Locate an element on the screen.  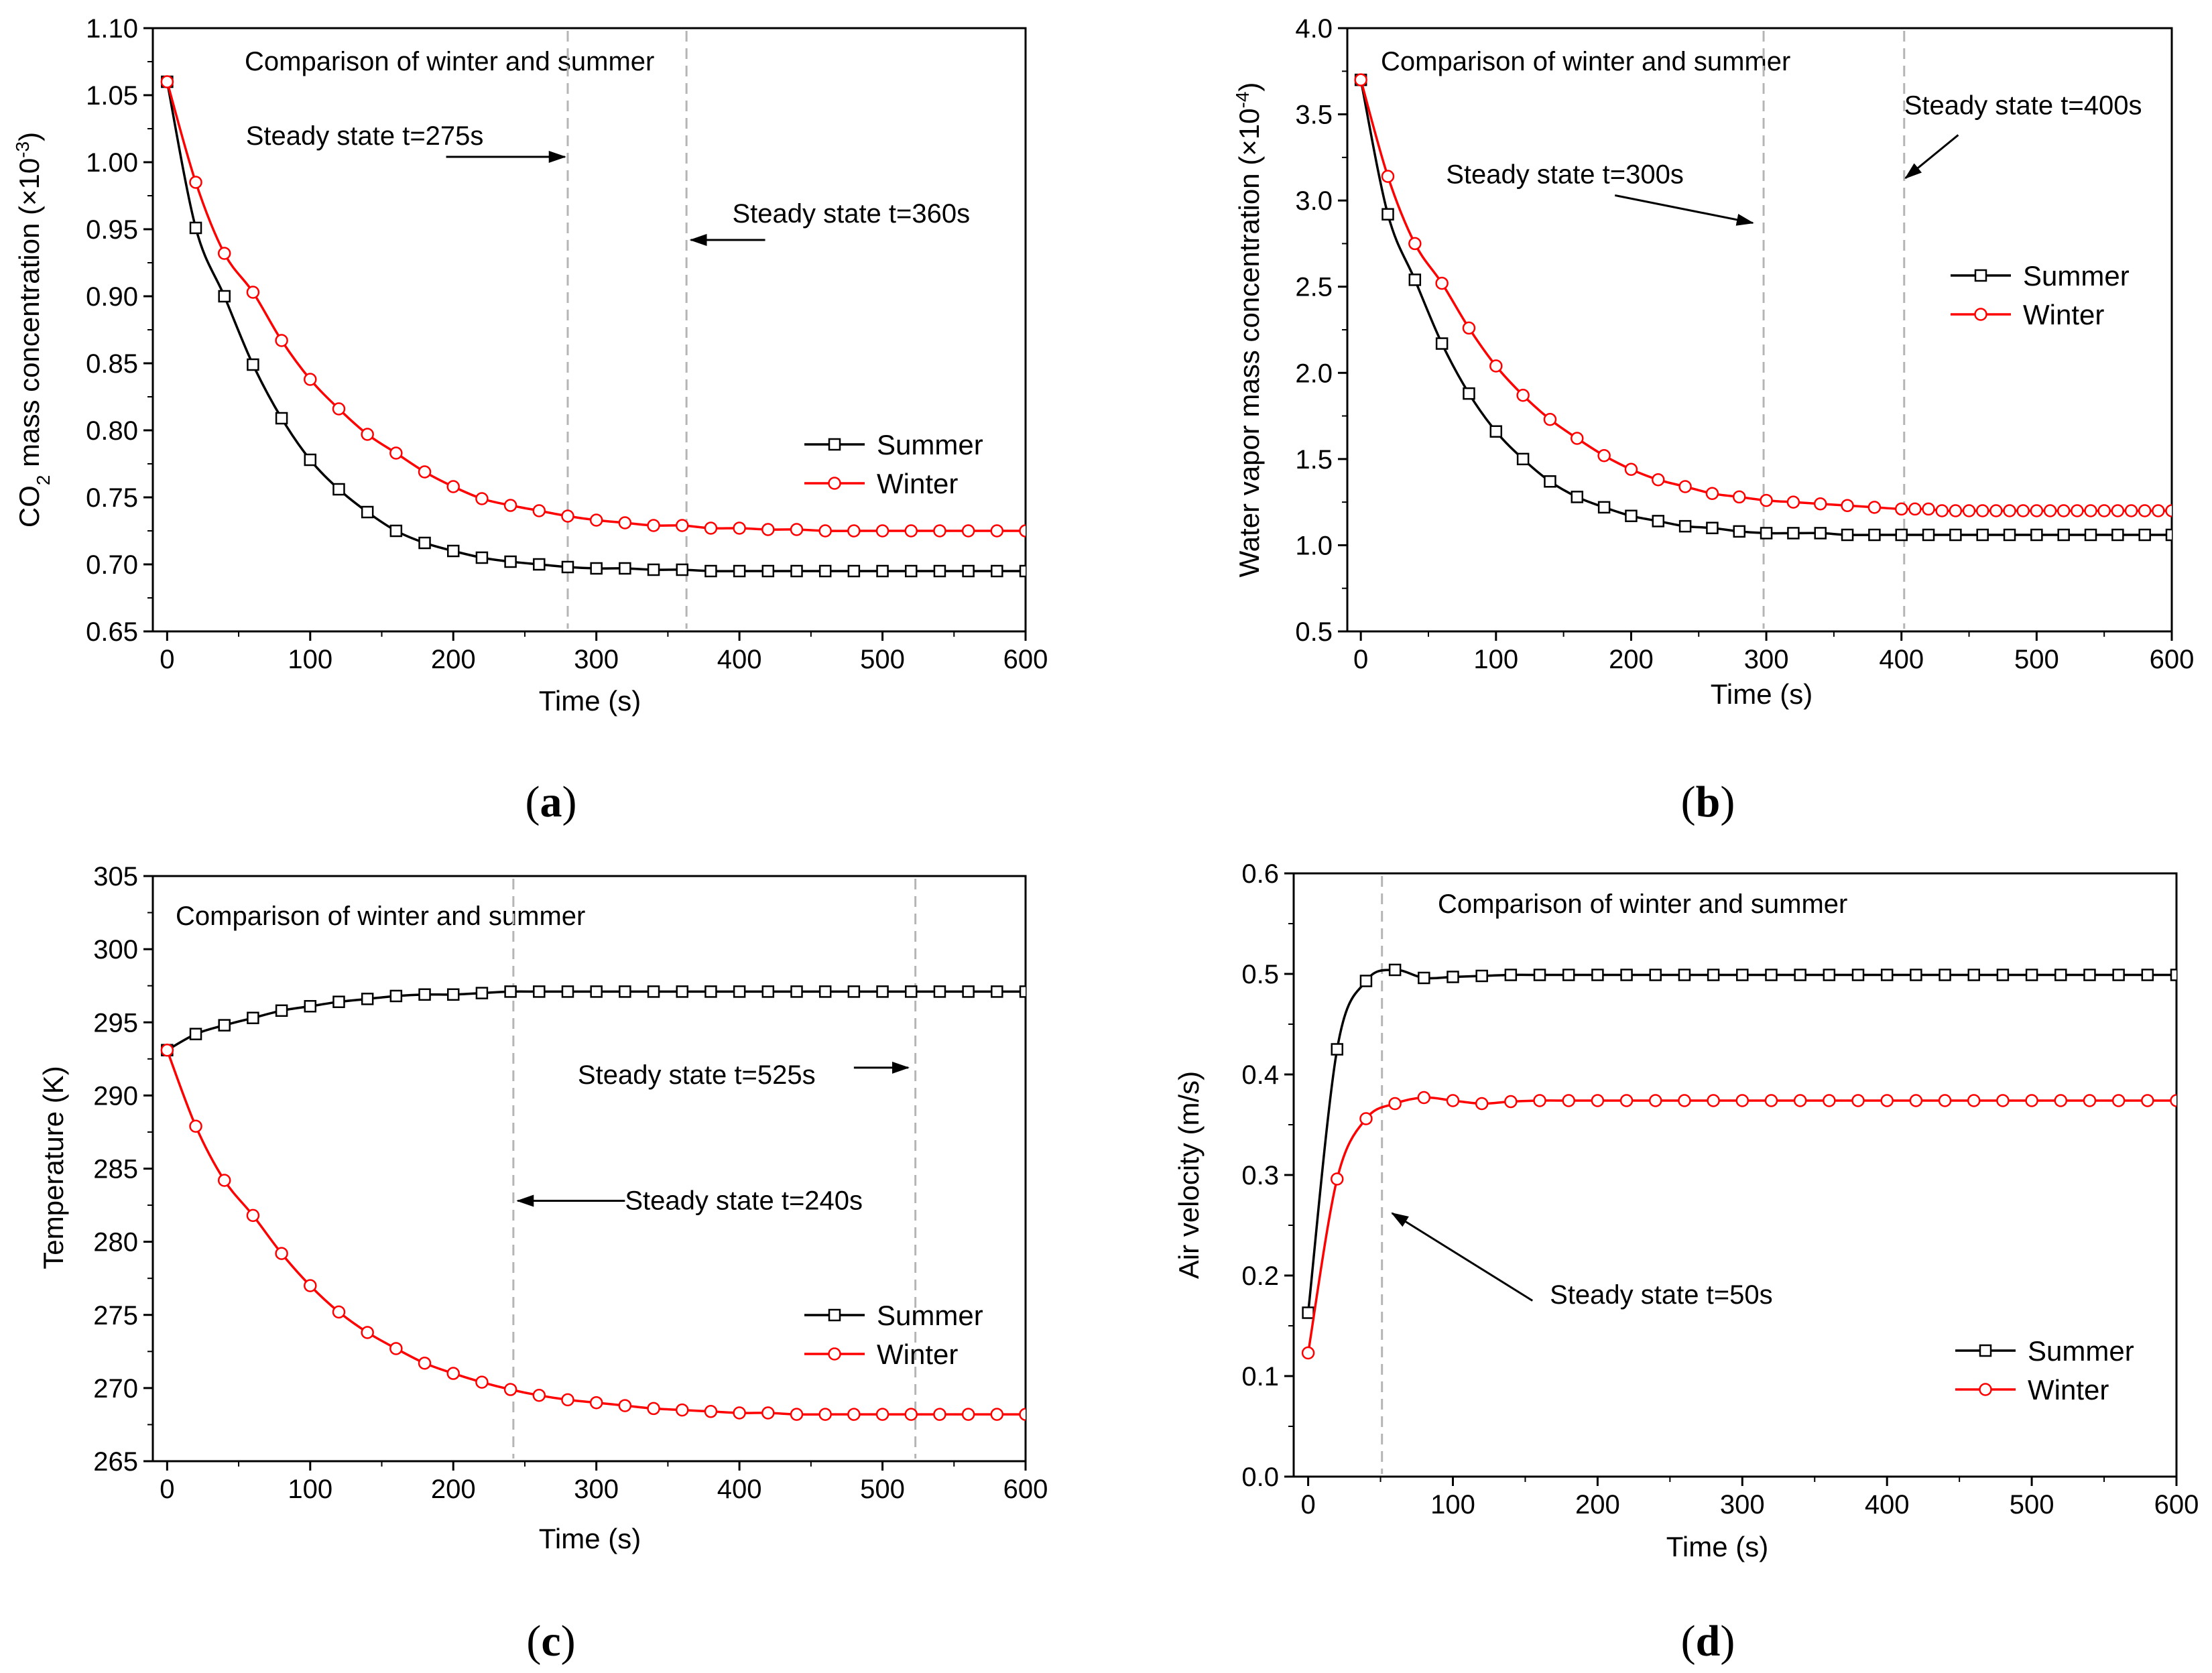
y-tick-label: 0.90 is located at coordinates (112, 297).